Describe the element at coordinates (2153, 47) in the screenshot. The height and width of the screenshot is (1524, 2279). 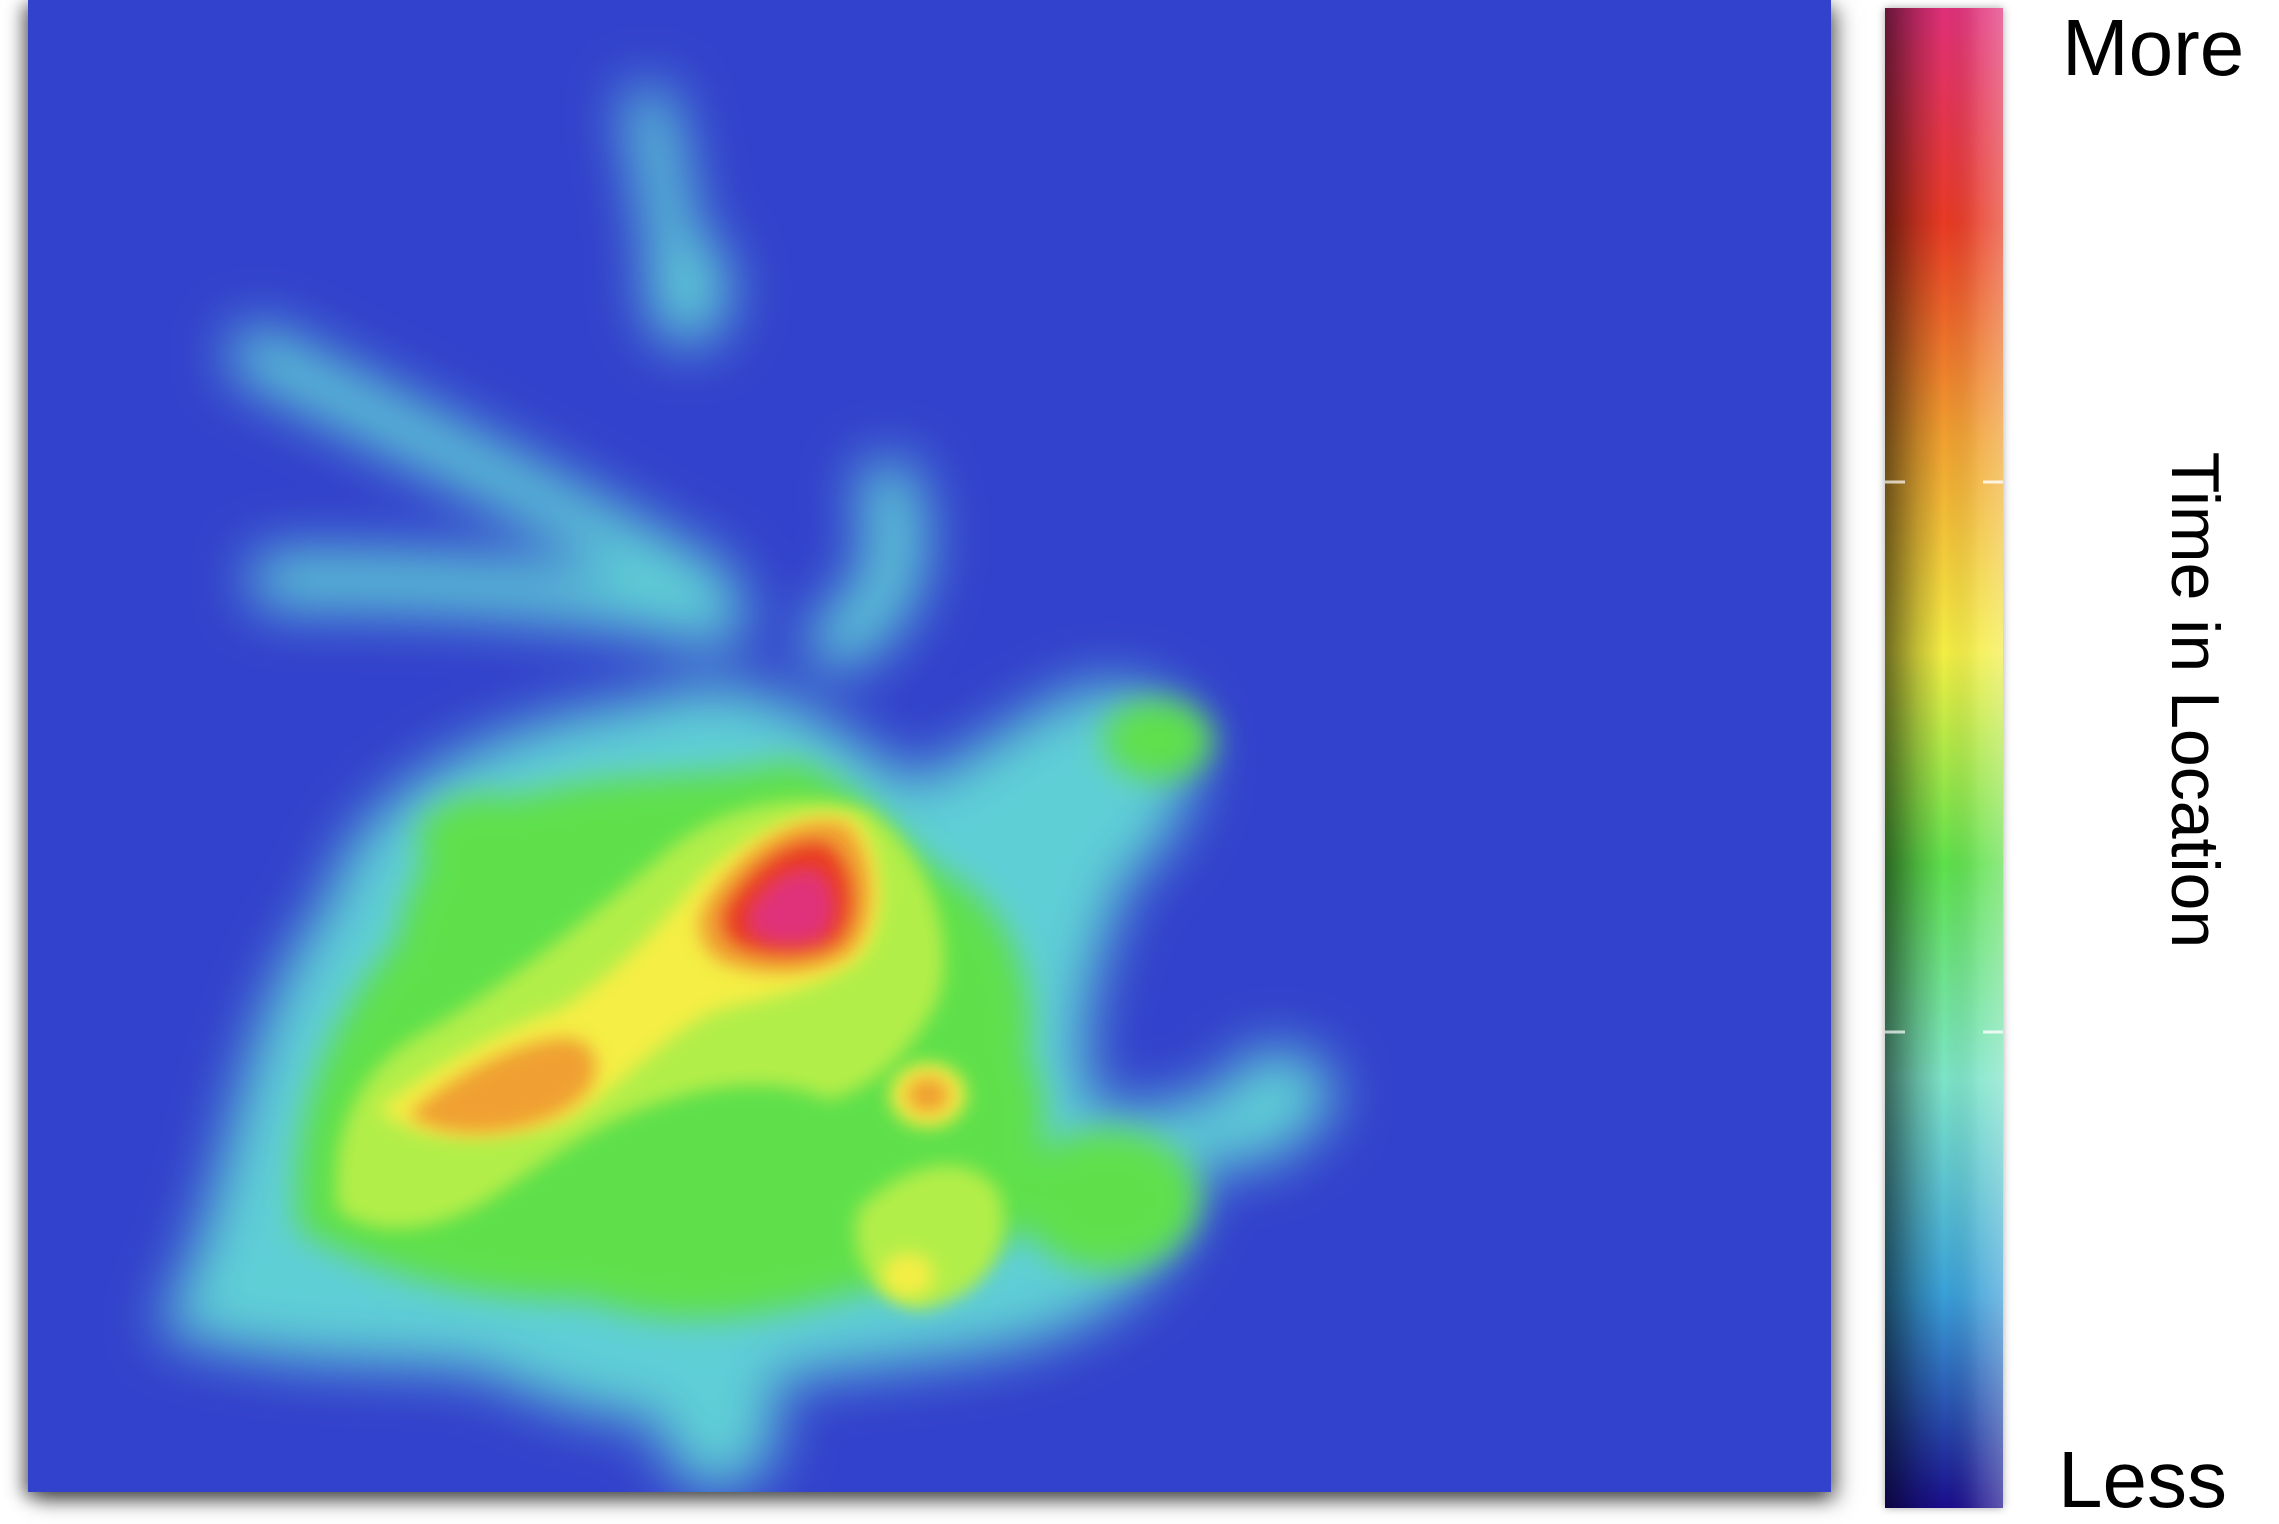
I see `colorbar-max-label: More` at that location.